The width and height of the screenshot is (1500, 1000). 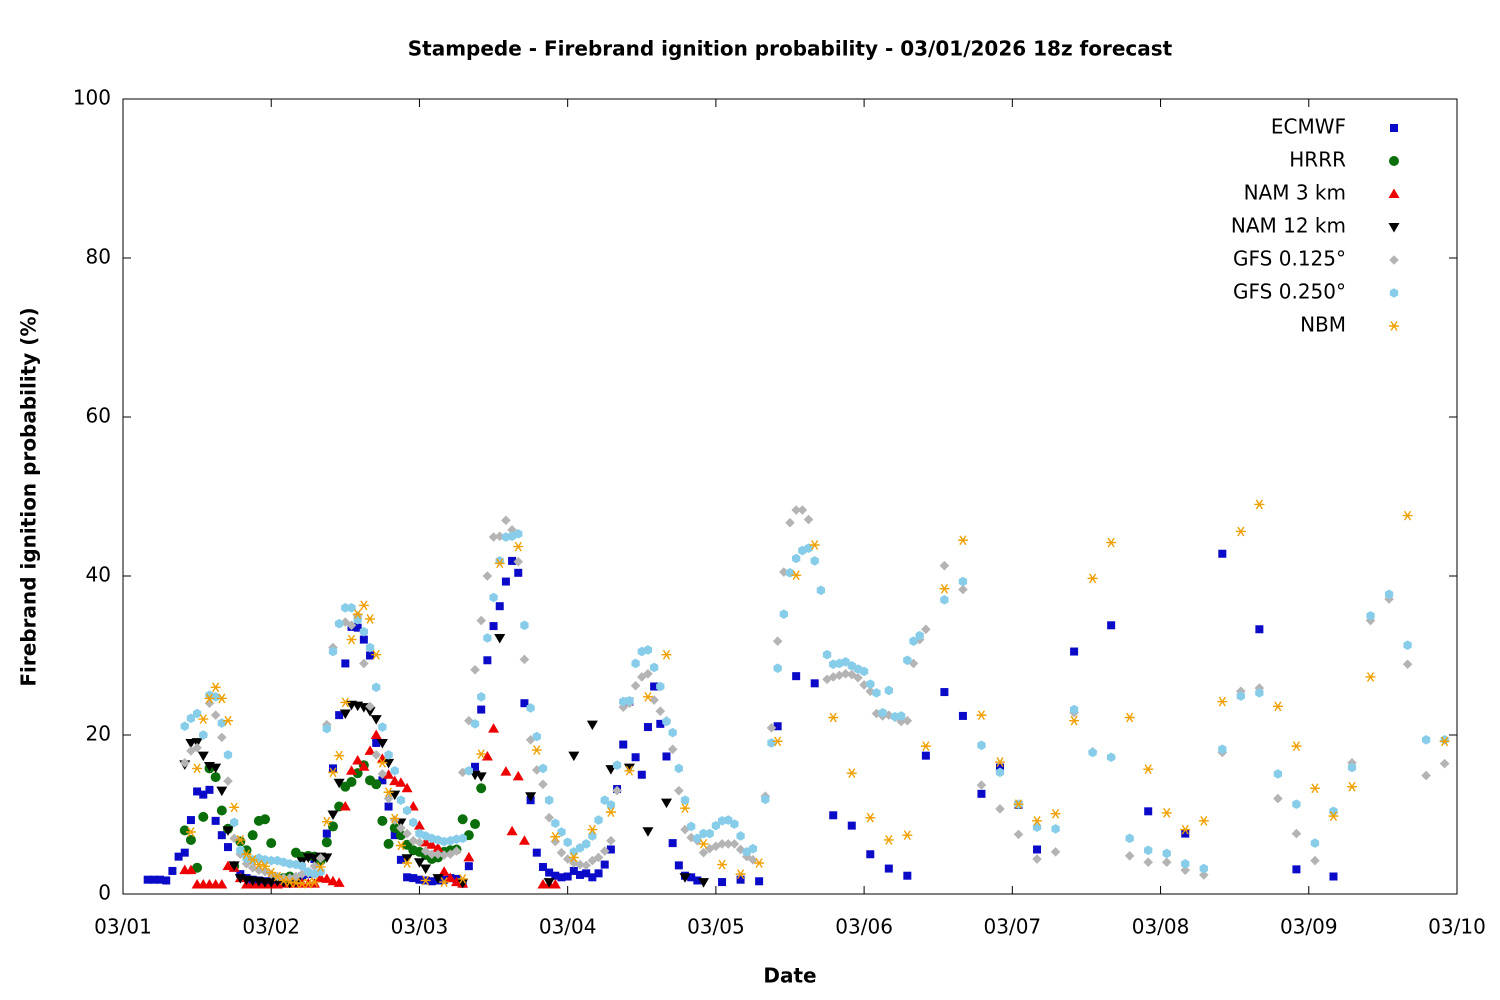 What do you see at coordinates (271, 927) in the screenshot?
I see `x-tick-label: 03/02` at bounding box center [271, 927].